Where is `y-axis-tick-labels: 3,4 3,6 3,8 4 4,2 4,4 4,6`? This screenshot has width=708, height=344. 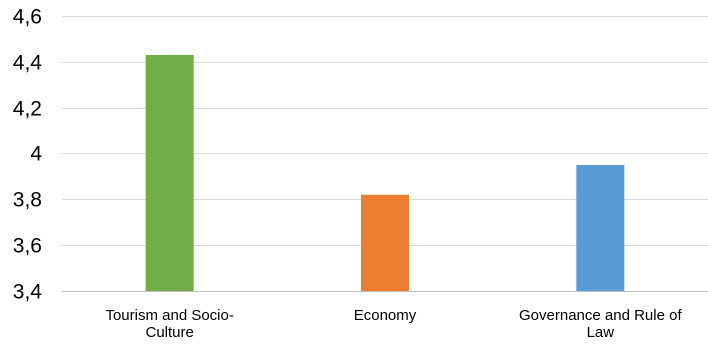 y-axis-tick-labels: 3,4 3,6 3,8 4 4,2 4,4 4,6 is located at coordinates (28, 155).